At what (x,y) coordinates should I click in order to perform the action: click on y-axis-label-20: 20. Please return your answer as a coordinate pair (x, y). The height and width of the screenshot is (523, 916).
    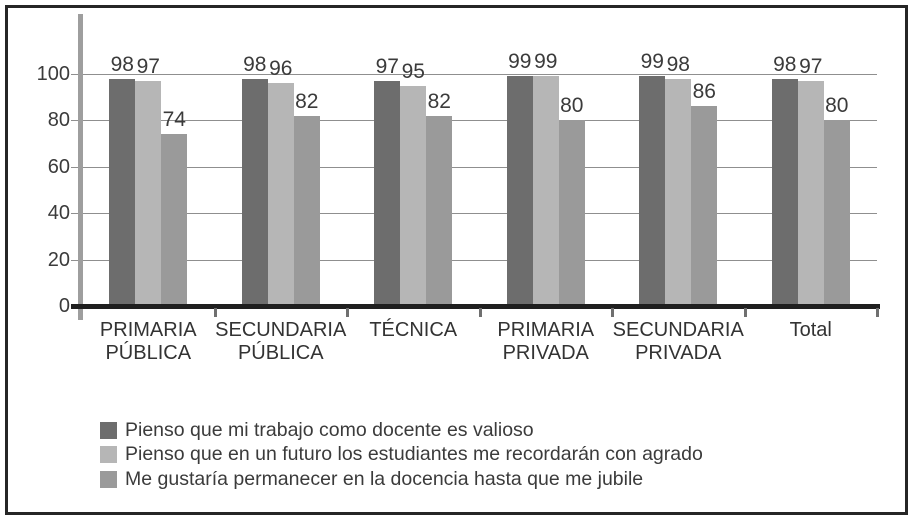
    Looking at the image, I should click on (58, 259).